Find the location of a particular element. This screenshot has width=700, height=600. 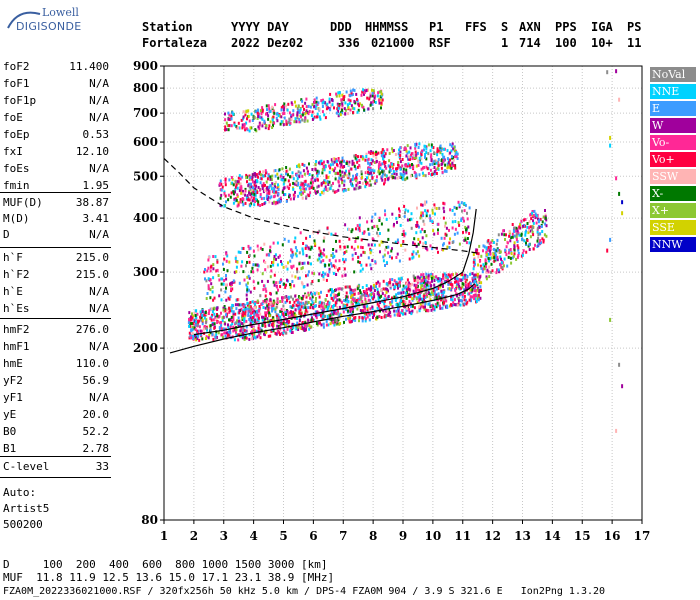

param-row: B1 2.78 is located at coordinates (56, 450).